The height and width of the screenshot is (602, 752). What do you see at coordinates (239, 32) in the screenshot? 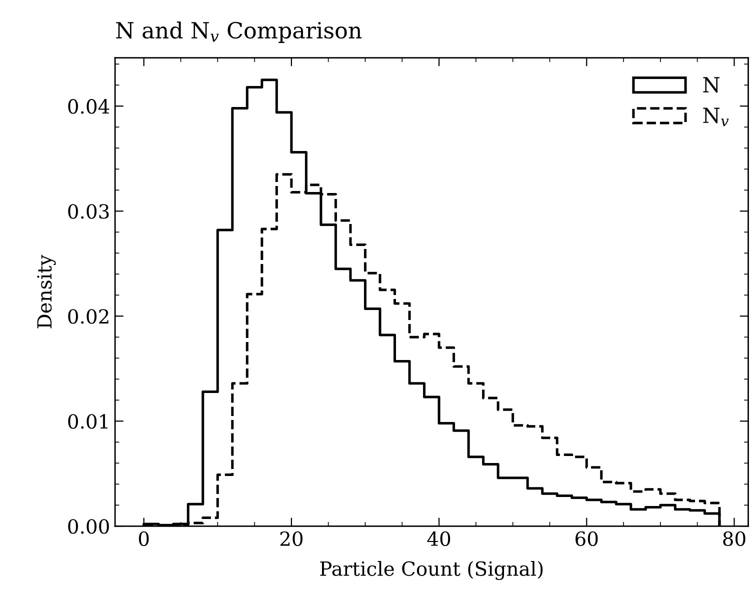
I see `chart-title: N and N$_{v}$ Comparison` at bounding box center [239, 32].